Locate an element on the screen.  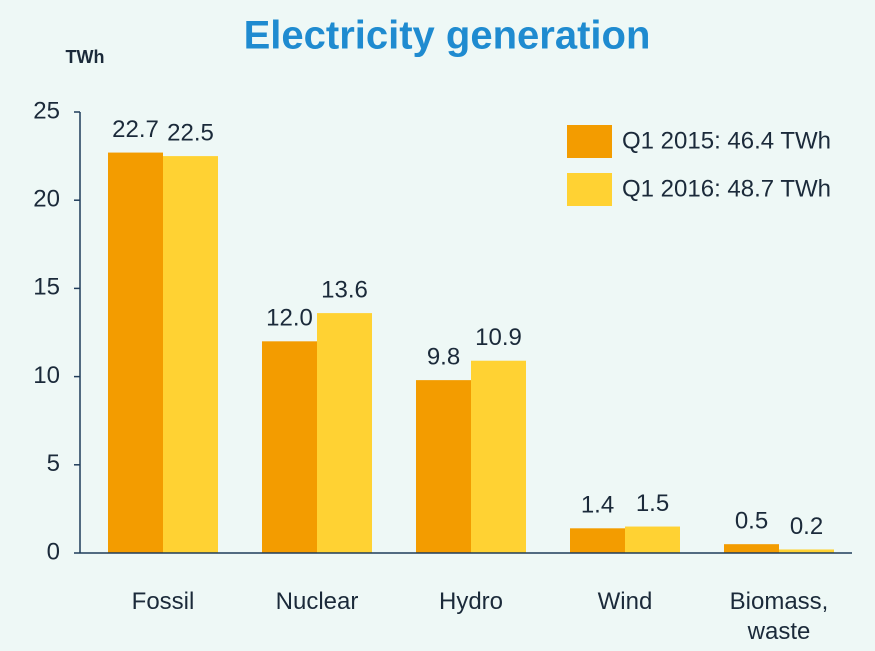
value-label: 22.5 is located at coordinates (190, 132).